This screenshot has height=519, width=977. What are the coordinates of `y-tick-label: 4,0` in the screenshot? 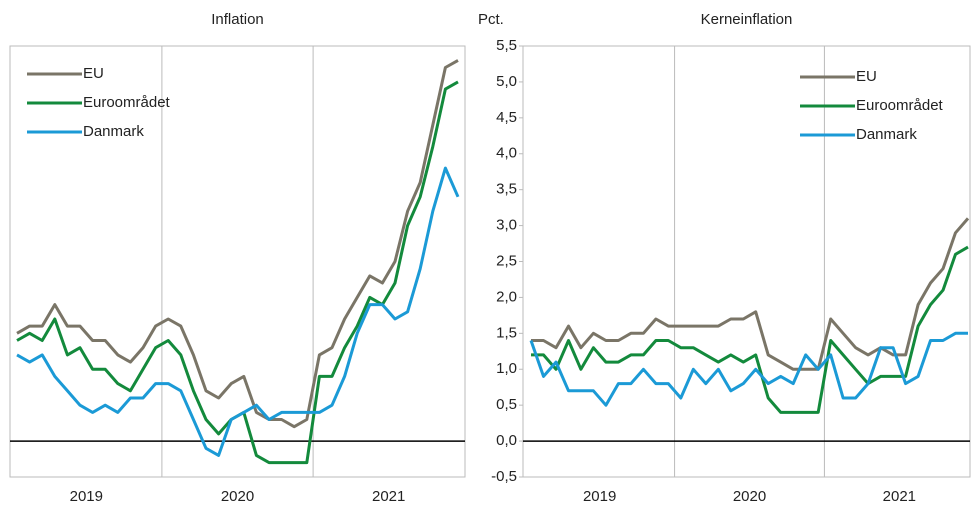 It's located at (506, 153).